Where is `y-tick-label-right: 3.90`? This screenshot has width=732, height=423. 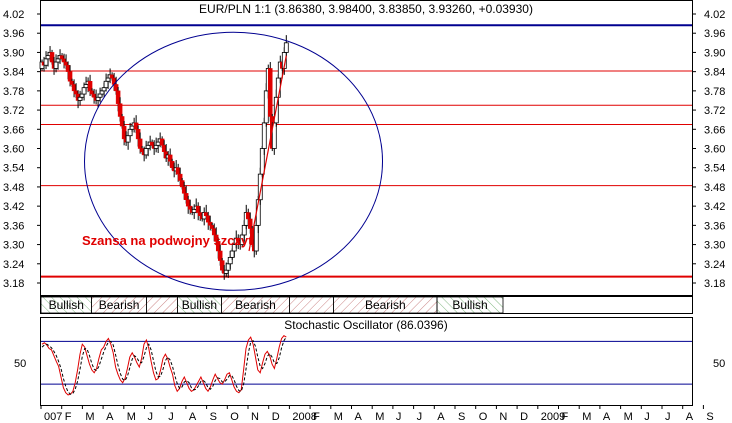 y-tick-label-right: 3.90 is located at coordinates (714, 53).